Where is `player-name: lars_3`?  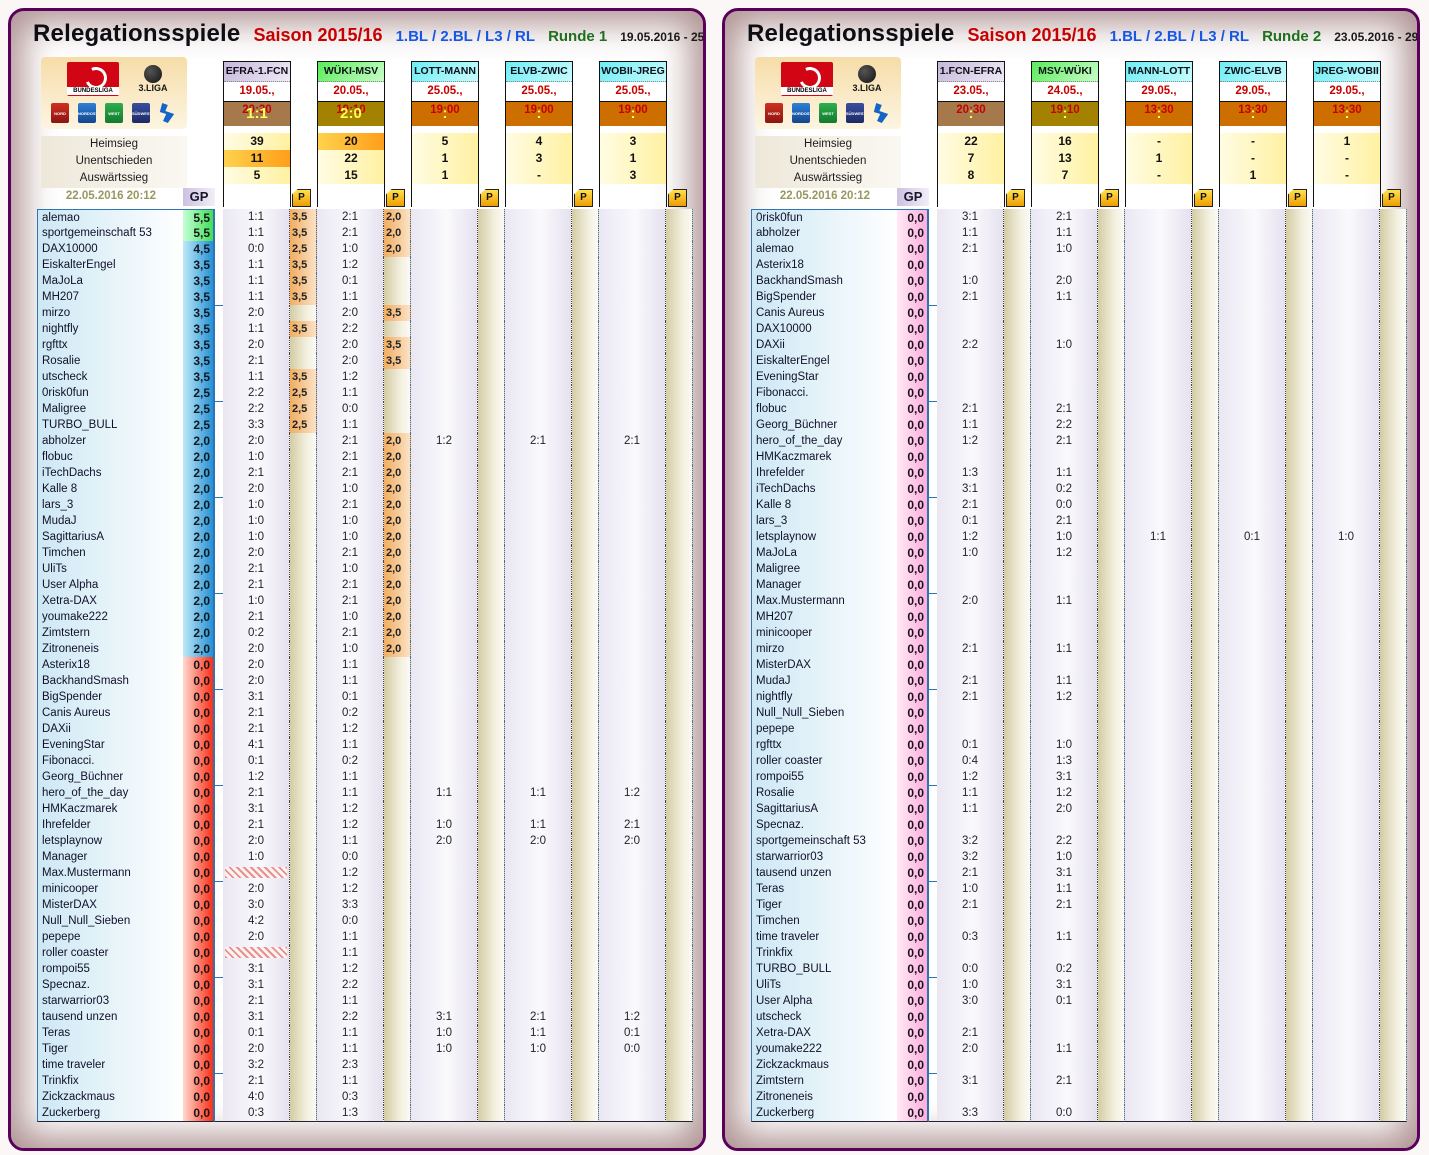 player-name: lars_3 is located at coordinates (110, 505).